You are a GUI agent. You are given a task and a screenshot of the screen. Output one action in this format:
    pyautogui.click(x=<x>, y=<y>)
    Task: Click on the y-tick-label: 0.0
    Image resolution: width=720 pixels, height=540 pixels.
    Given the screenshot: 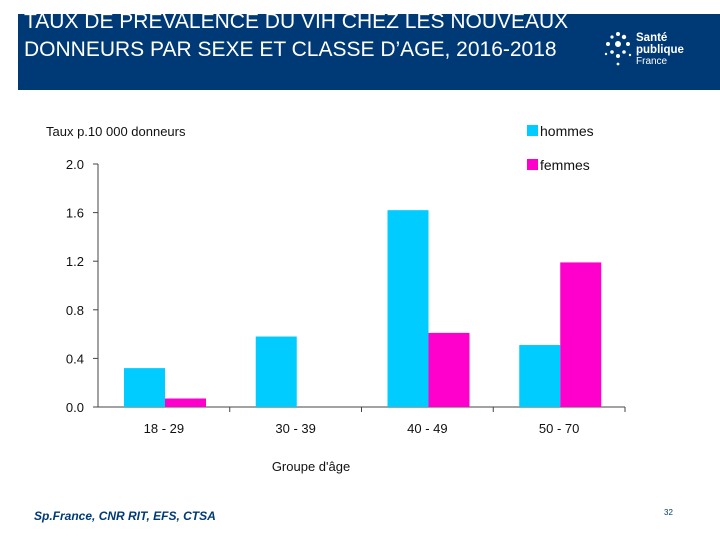 What is the action you would take?
    pyautogui.click(x=75, y=407)
    